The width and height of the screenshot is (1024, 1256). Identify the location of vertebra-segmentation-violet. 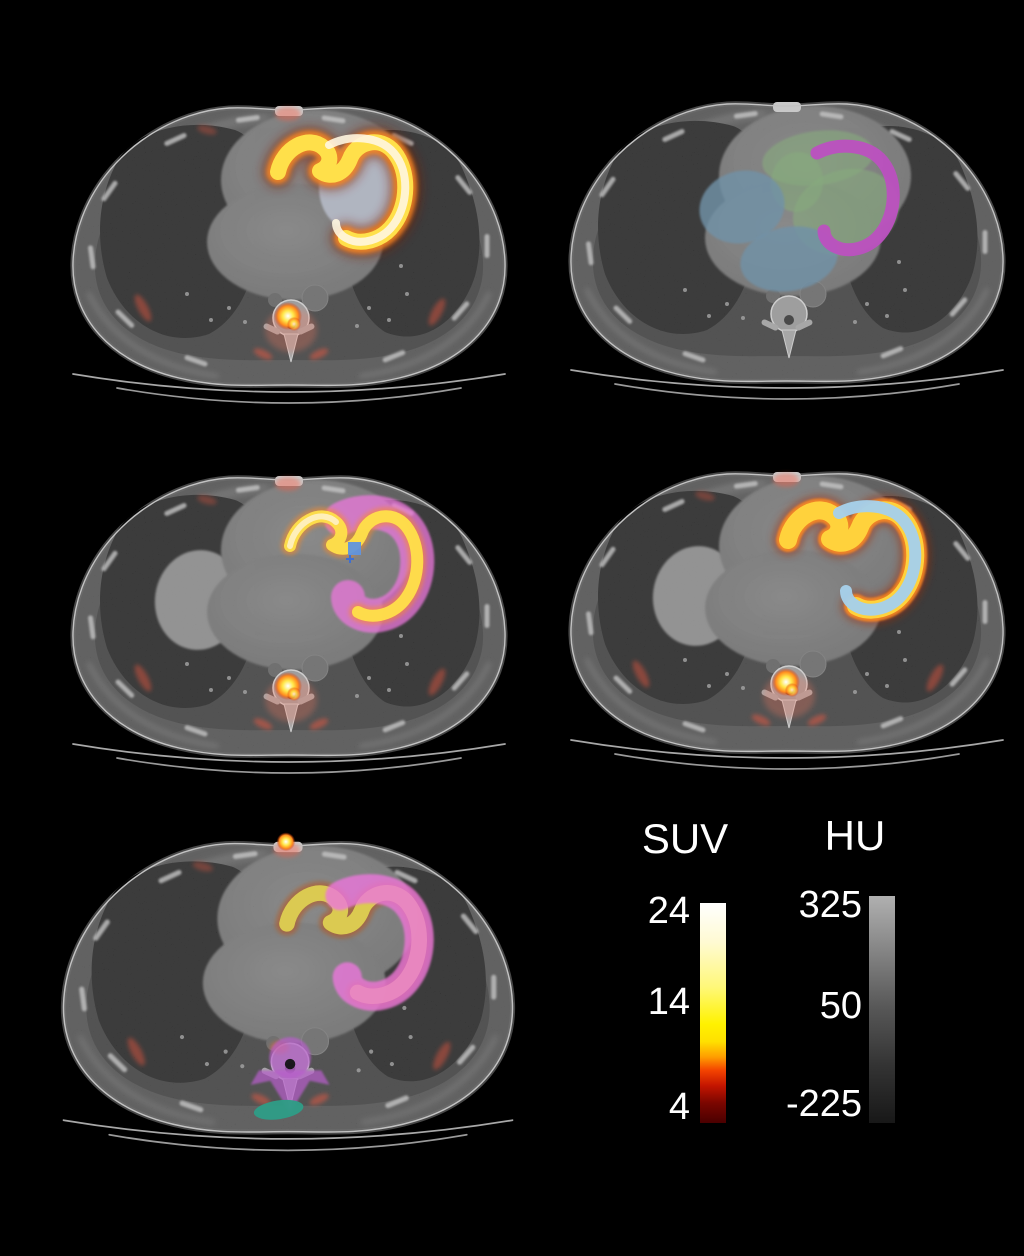
(290, 1075).